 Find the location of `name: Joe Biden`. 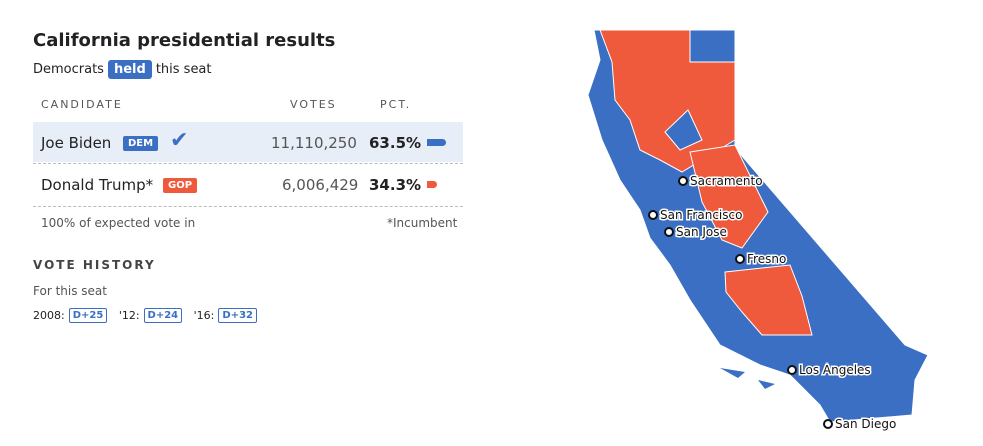

name: Joe Biden is located at coordinates (76, 143).